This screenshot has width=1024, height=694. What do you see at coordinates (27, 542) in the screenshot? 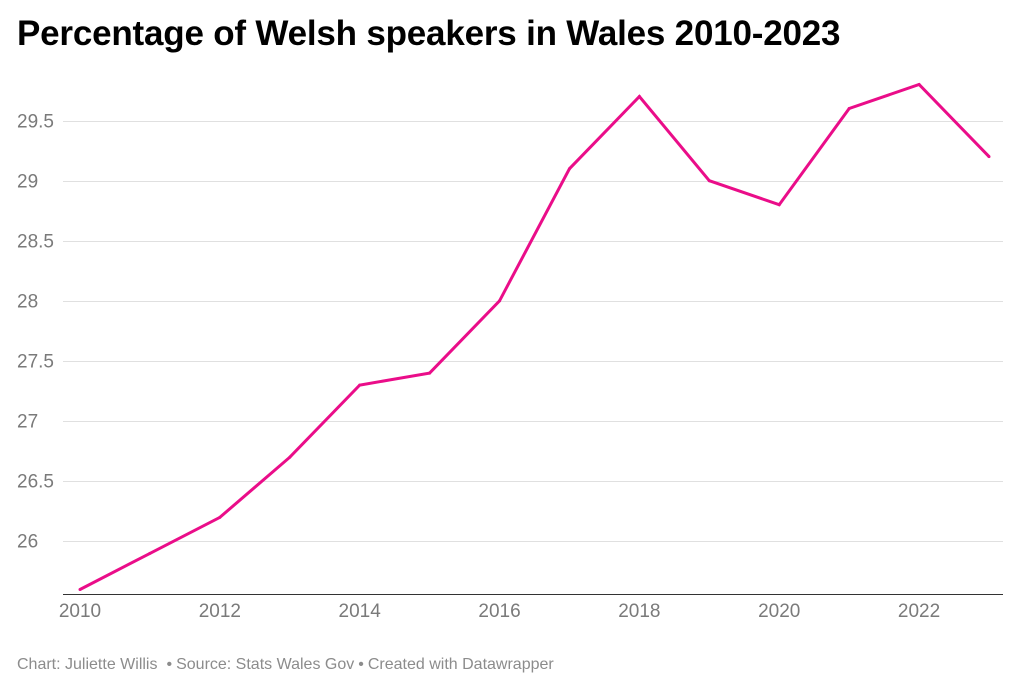
I see `y-tick-label: 26` at bounding box center [27, 542].